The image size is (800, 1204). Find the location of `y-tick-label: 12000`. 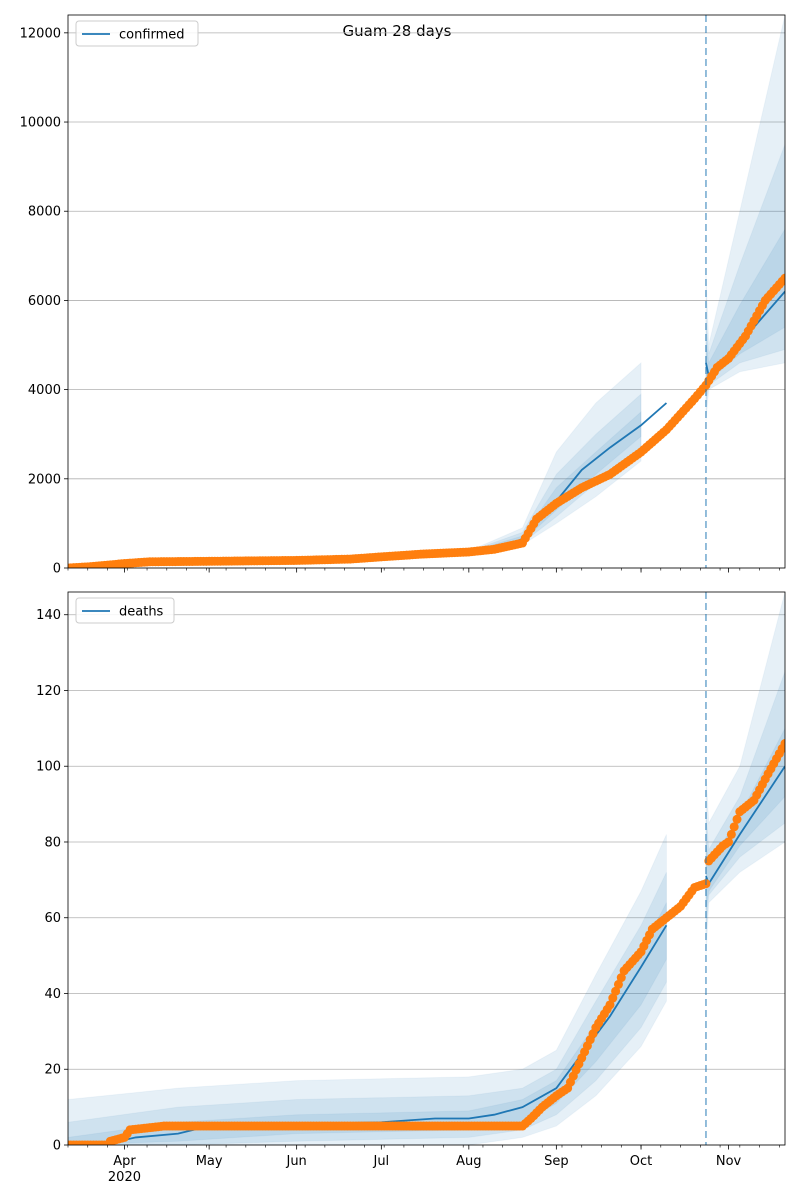

y-tick-label: 12000 is located at coordinates (40, 33).